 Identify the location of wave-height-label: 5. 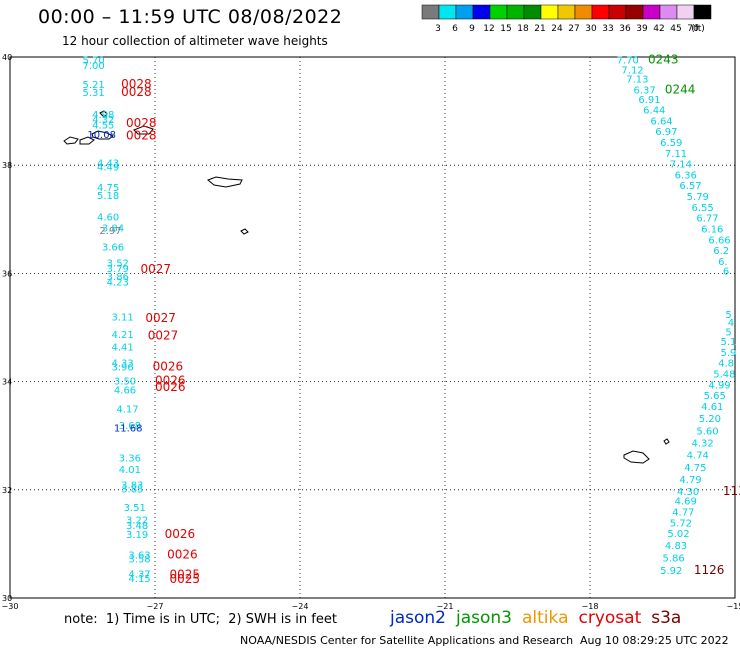
(728, 315).